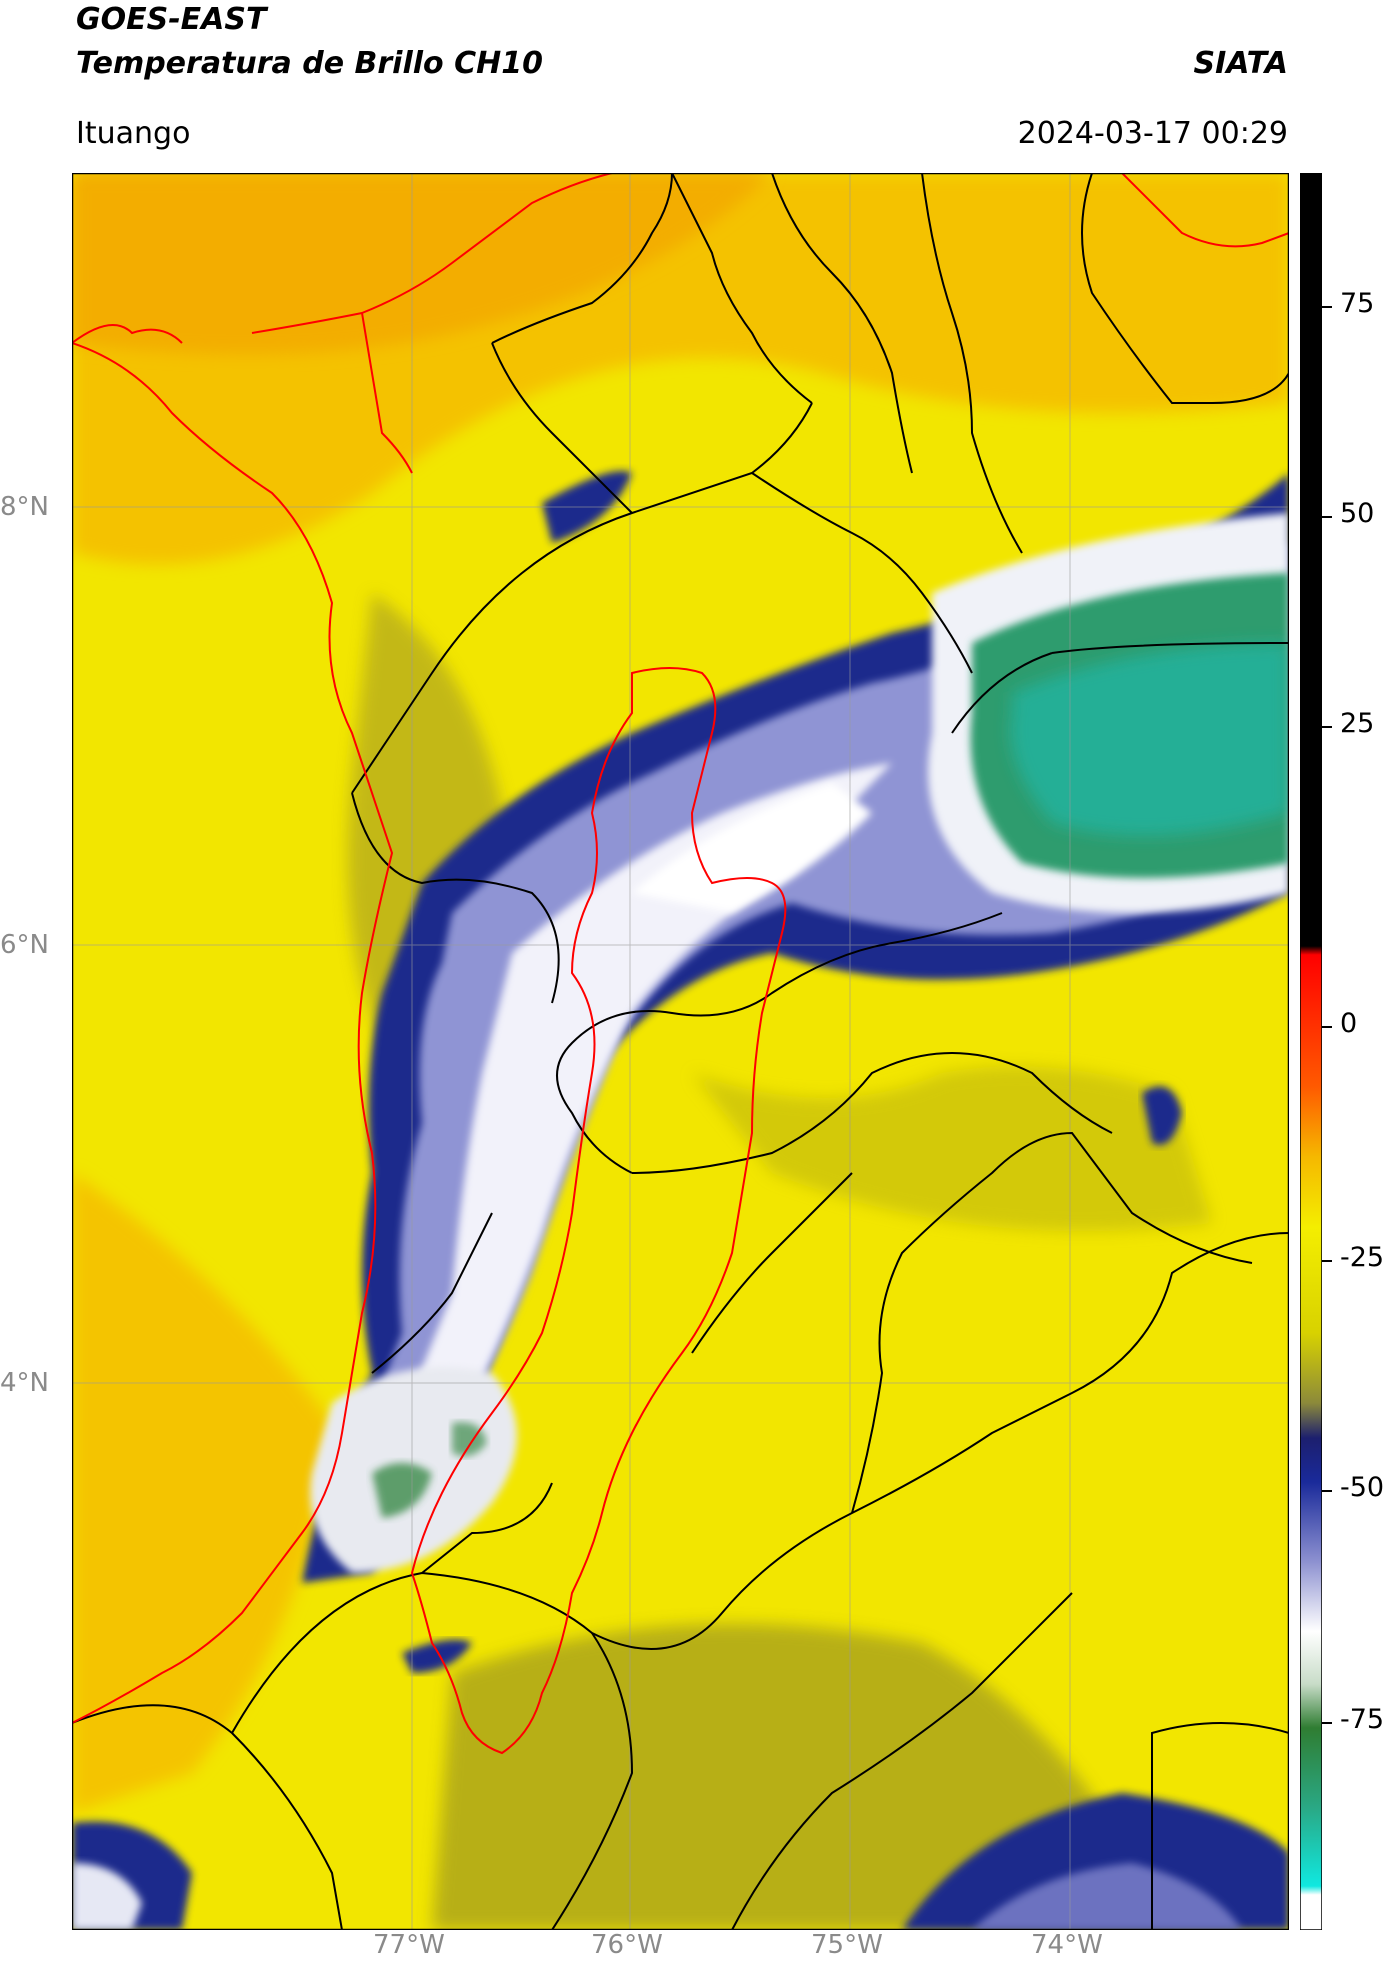 Image resolution: width=1384 pixels, height=1981 pixels. Describe the element at coordinates (309, 63) in the screenshot. I see `product-title: Temperatura de Brillo CH10` at that location.